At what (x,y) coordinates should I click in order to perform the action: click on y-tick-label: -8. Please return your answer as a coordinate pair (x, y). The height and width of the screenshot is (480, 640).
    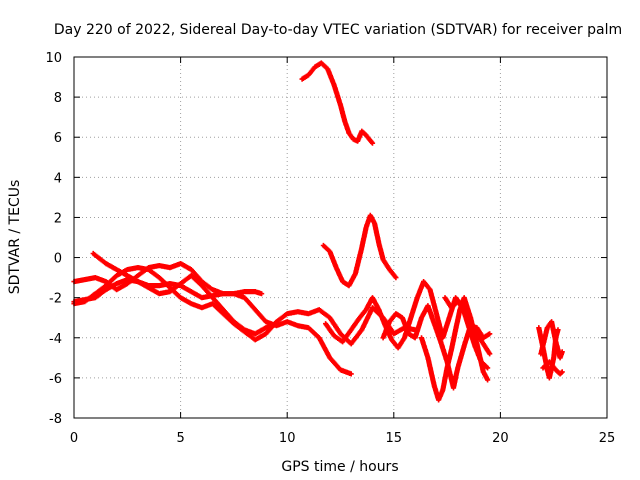
    Looking at the image, I should click on (55, 419).